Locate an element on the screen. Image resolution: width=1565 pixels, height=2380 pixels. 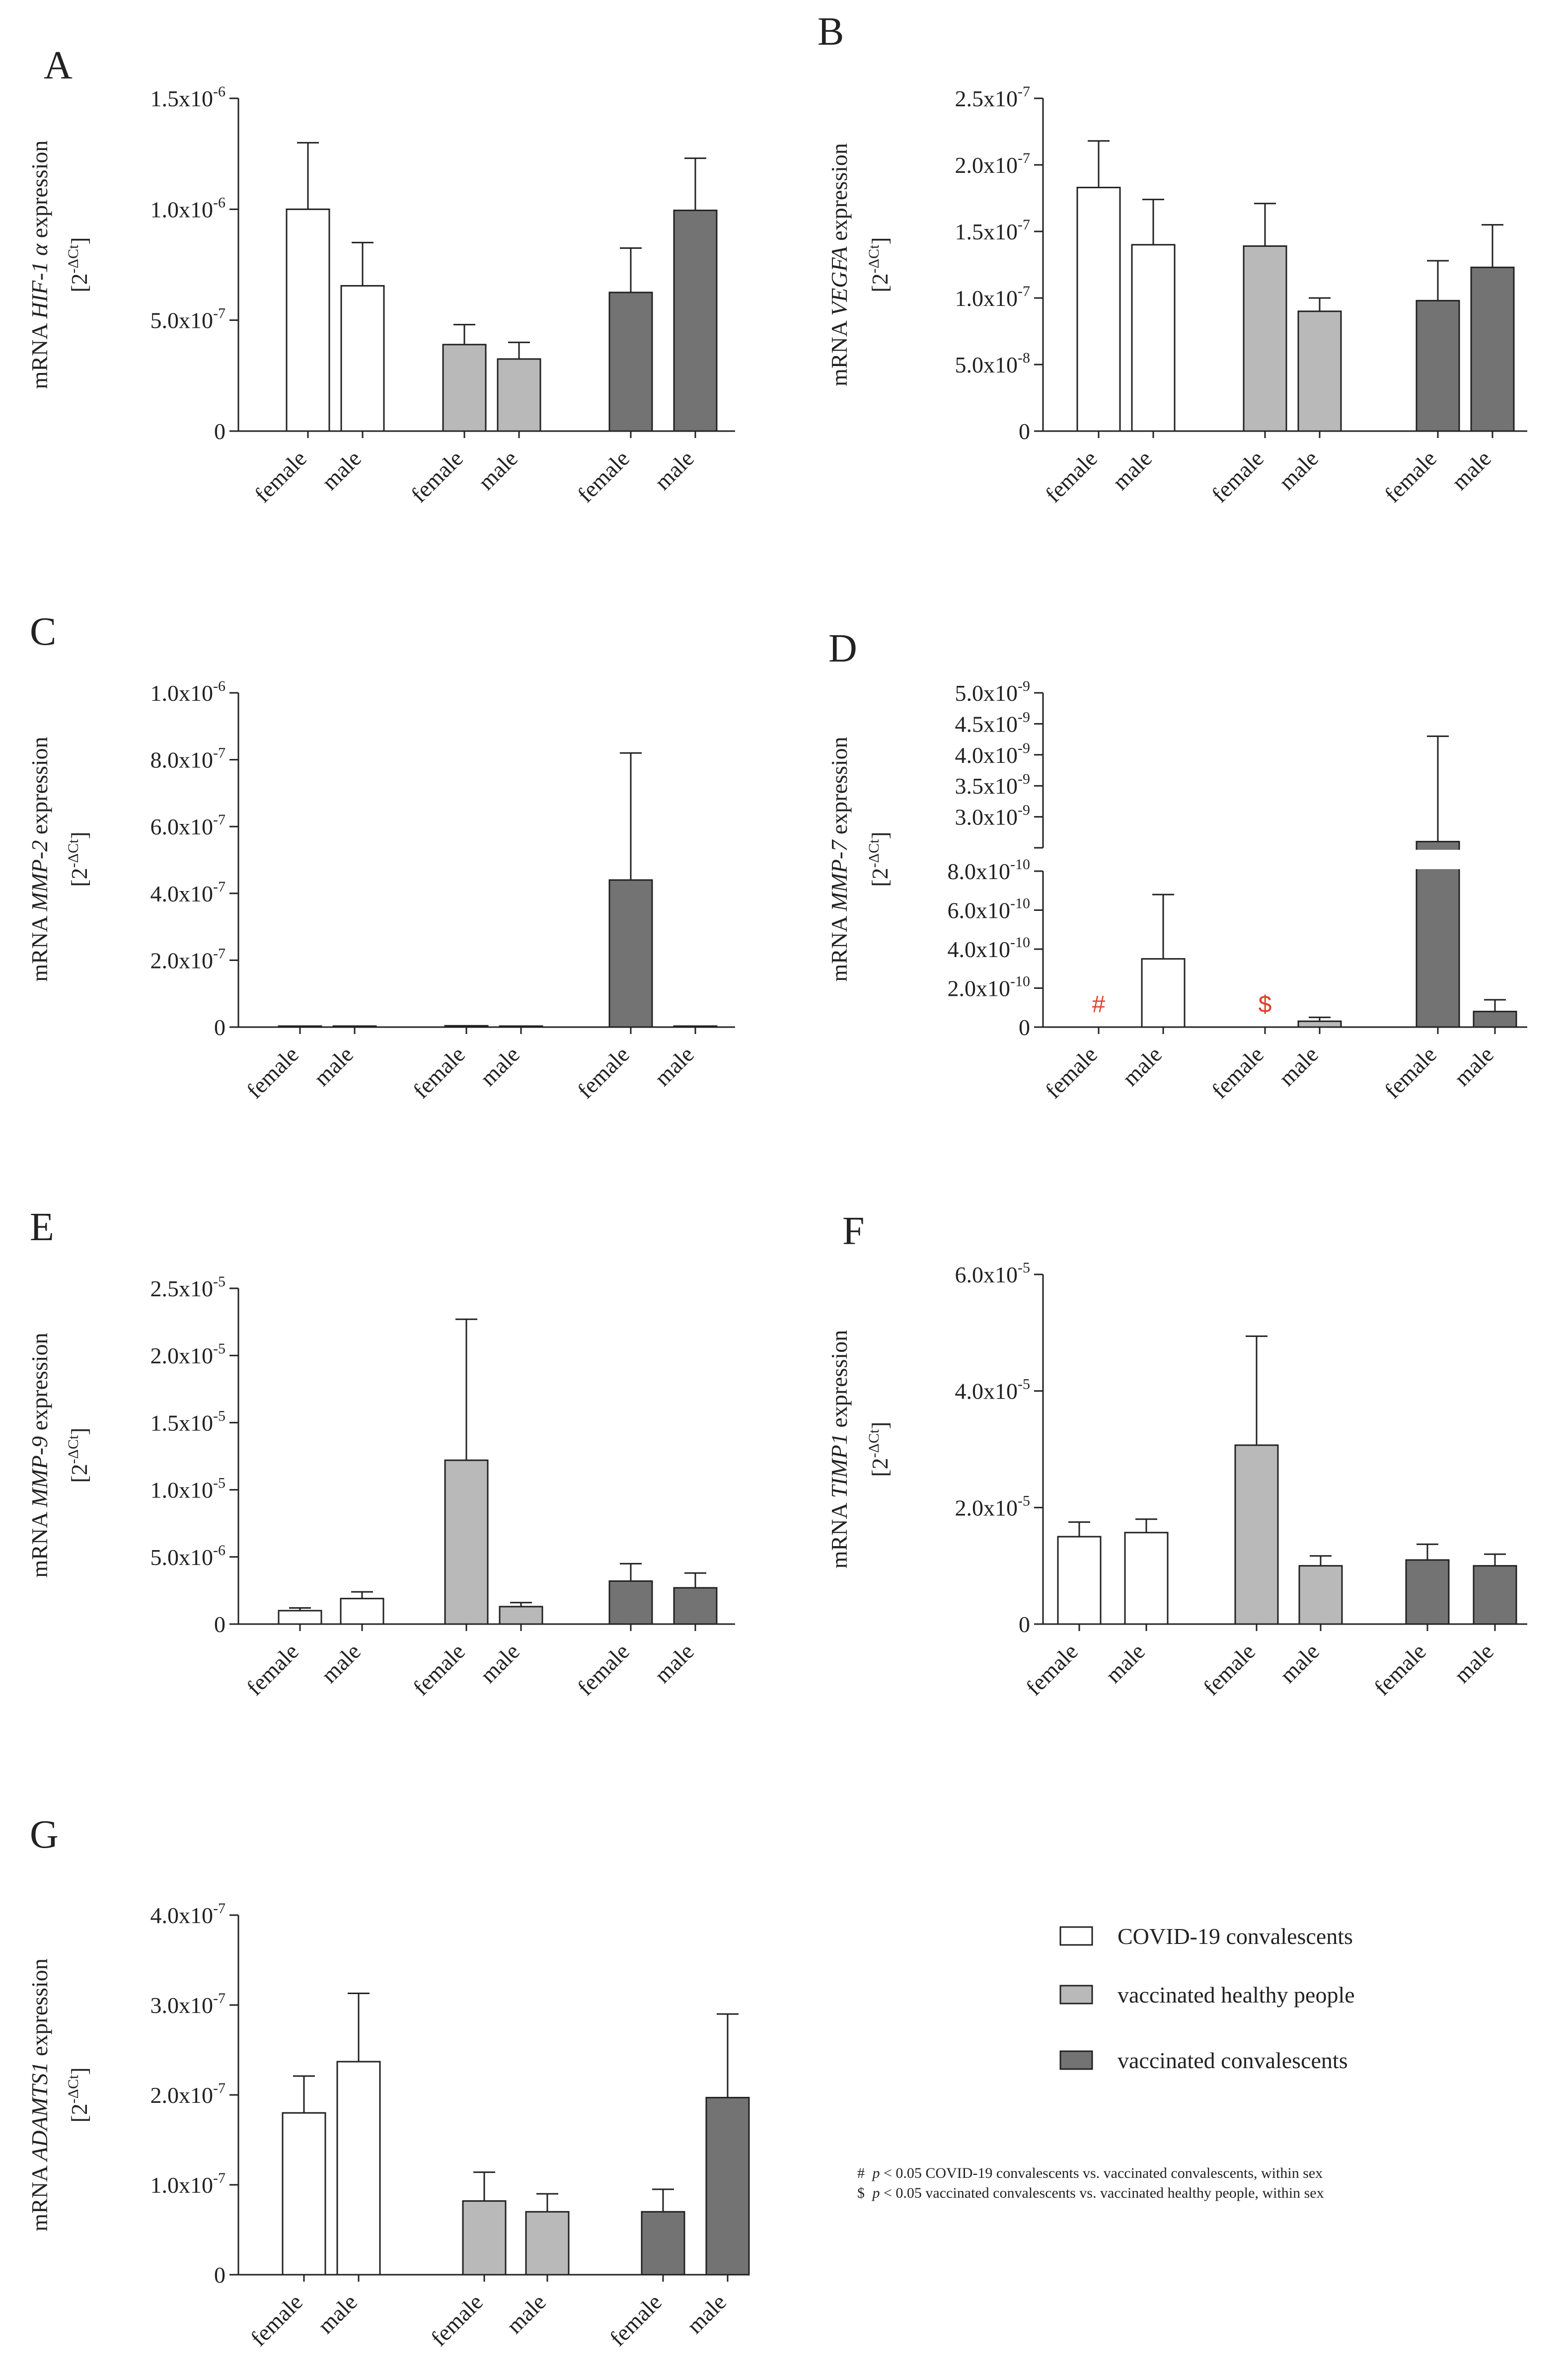
y-axis-title: mRNA MMP-9 expression is located at coordinates (39, 1455).